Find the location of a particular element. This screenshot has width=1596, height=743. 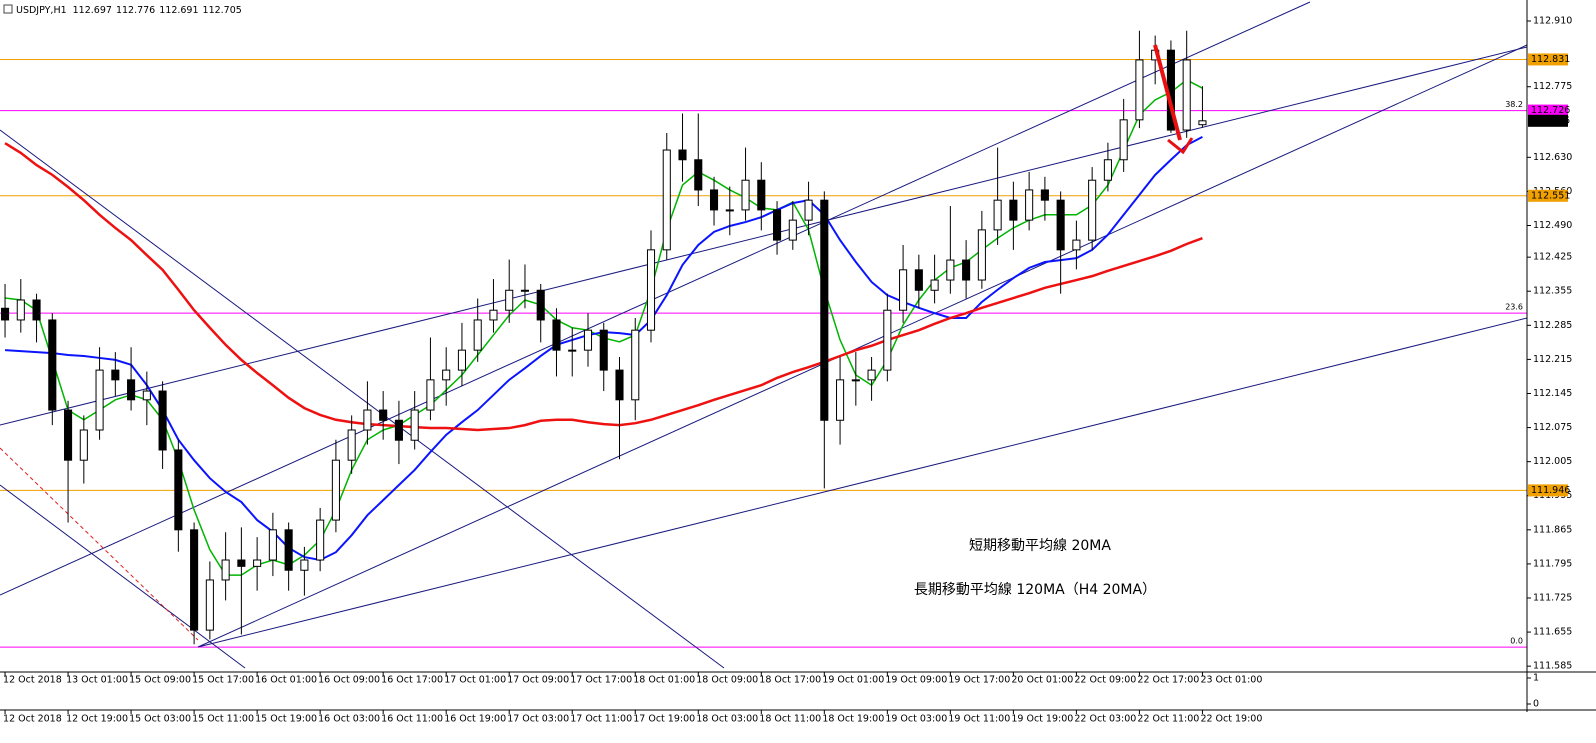

header-low: 112.691 is located at coordinates (178, 10).